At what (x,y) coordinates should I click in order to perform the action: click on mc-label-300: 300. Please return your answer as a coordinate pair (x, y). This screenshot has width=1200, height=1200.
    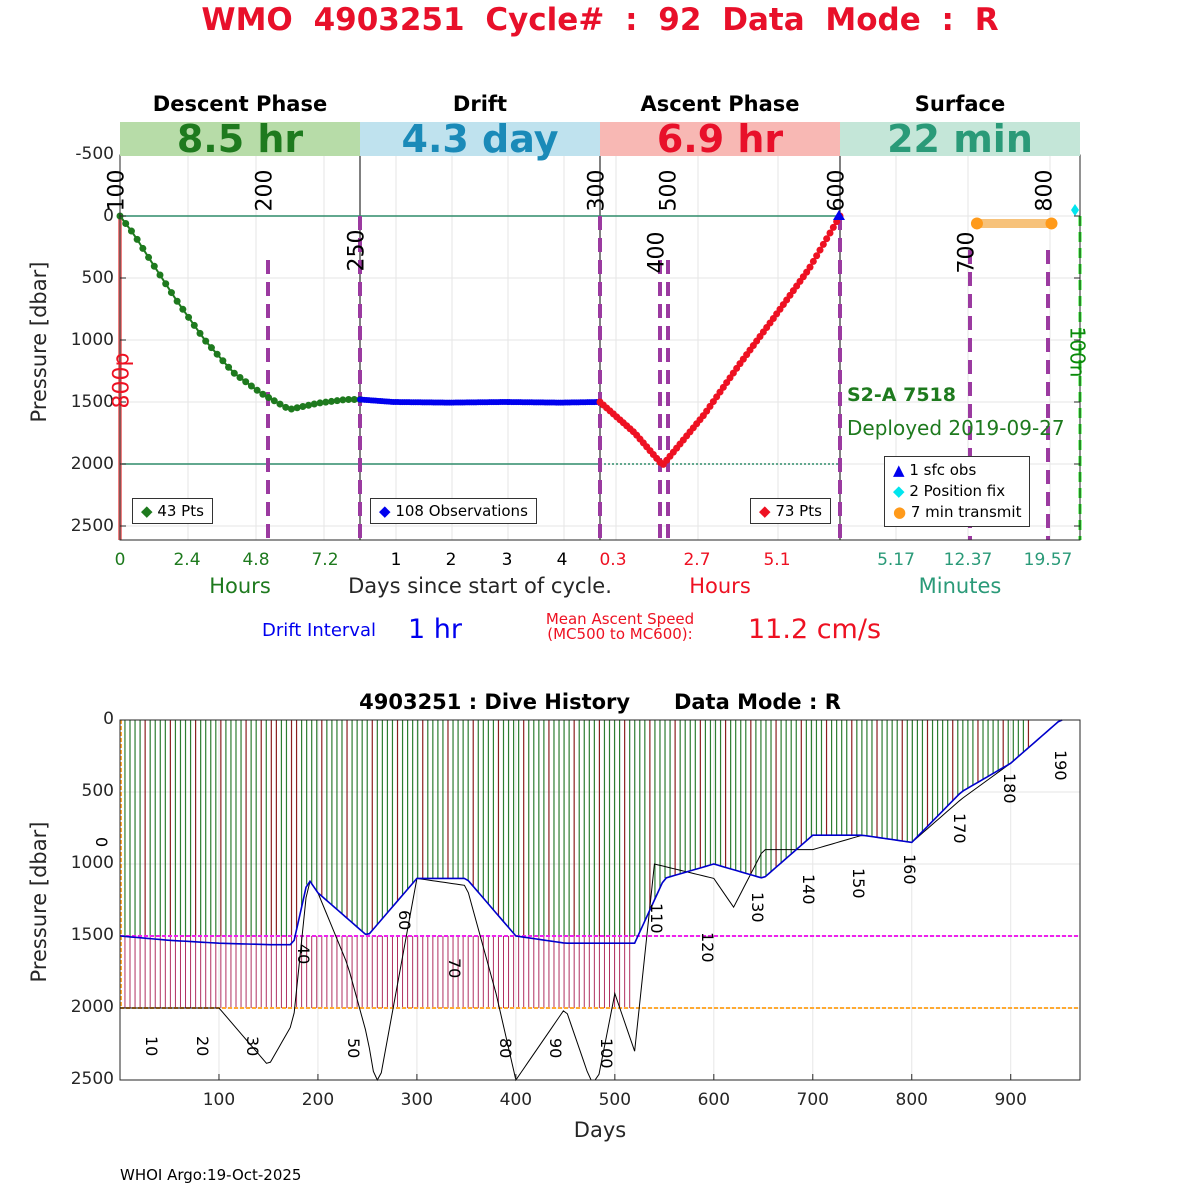
    Looking at the image, I should click on (597, 190).